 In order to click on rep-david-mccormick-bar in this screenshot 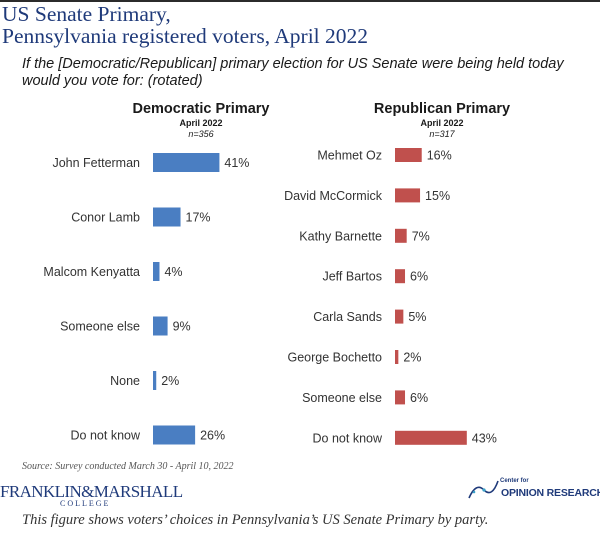, I will do `click(408, 195)`.